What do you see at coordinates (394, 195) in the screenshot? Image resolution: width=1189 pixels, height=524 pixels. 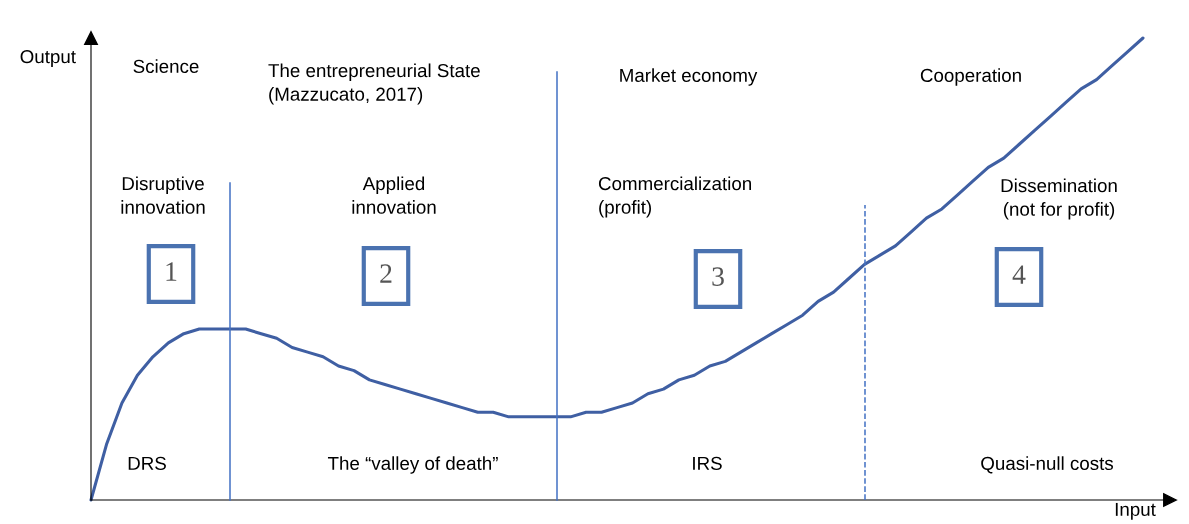 I see `annotation: Applied innovation` at bounding box center [394, 195].